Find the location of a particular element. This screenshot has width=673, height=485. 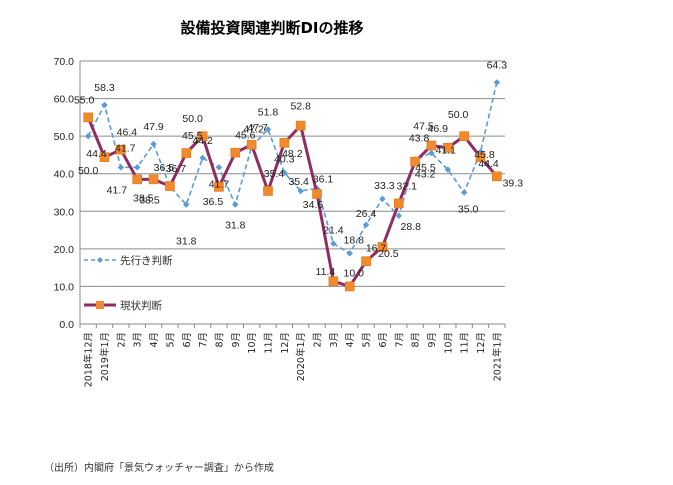

data-label-forward: 33.3 is located at coordinates (384, 186).